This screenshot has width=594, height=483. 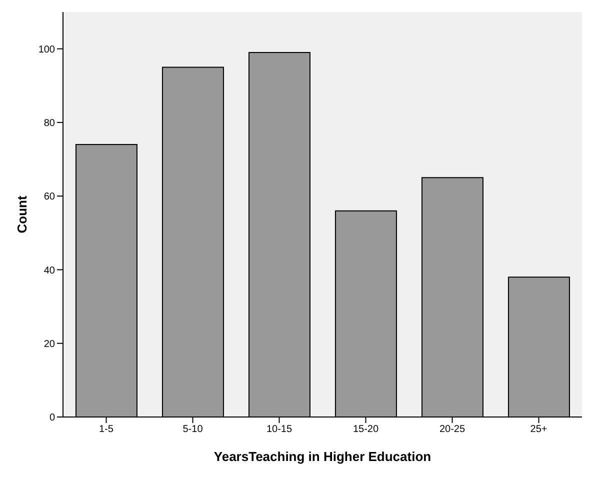 I want to click on x-tick-label: 1-5, so click(x=106, y=430).